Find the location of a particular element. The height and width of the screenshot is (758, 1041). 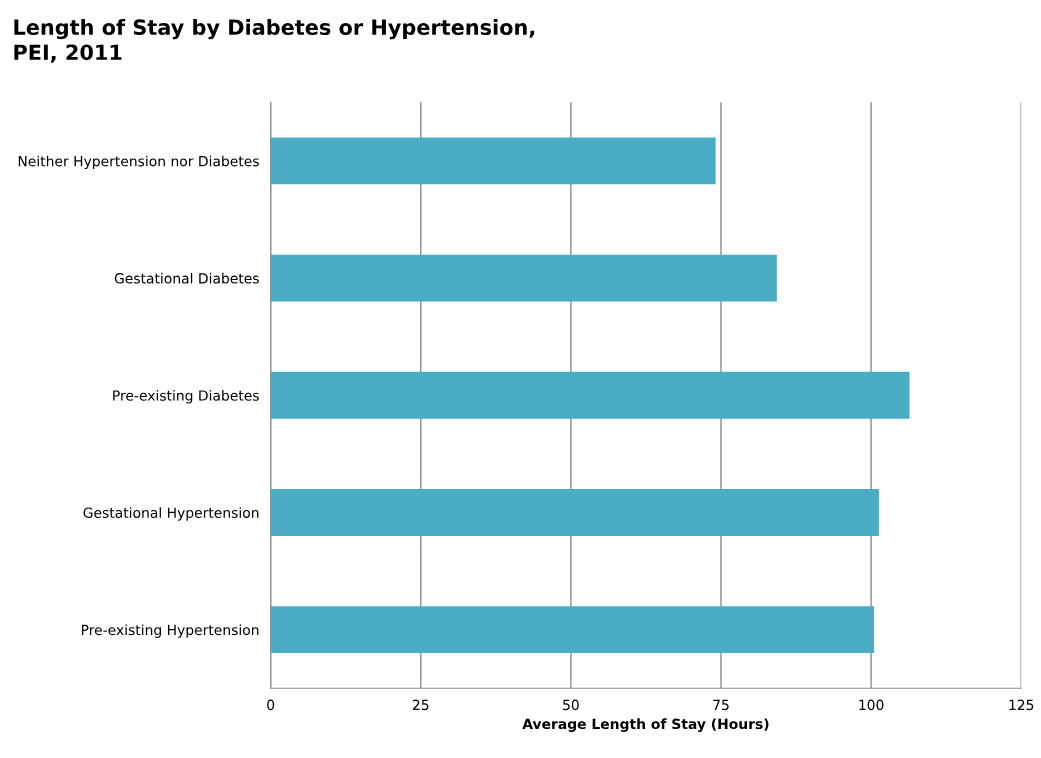

x-tick-label: 50 is located at coordinates (571, 705).